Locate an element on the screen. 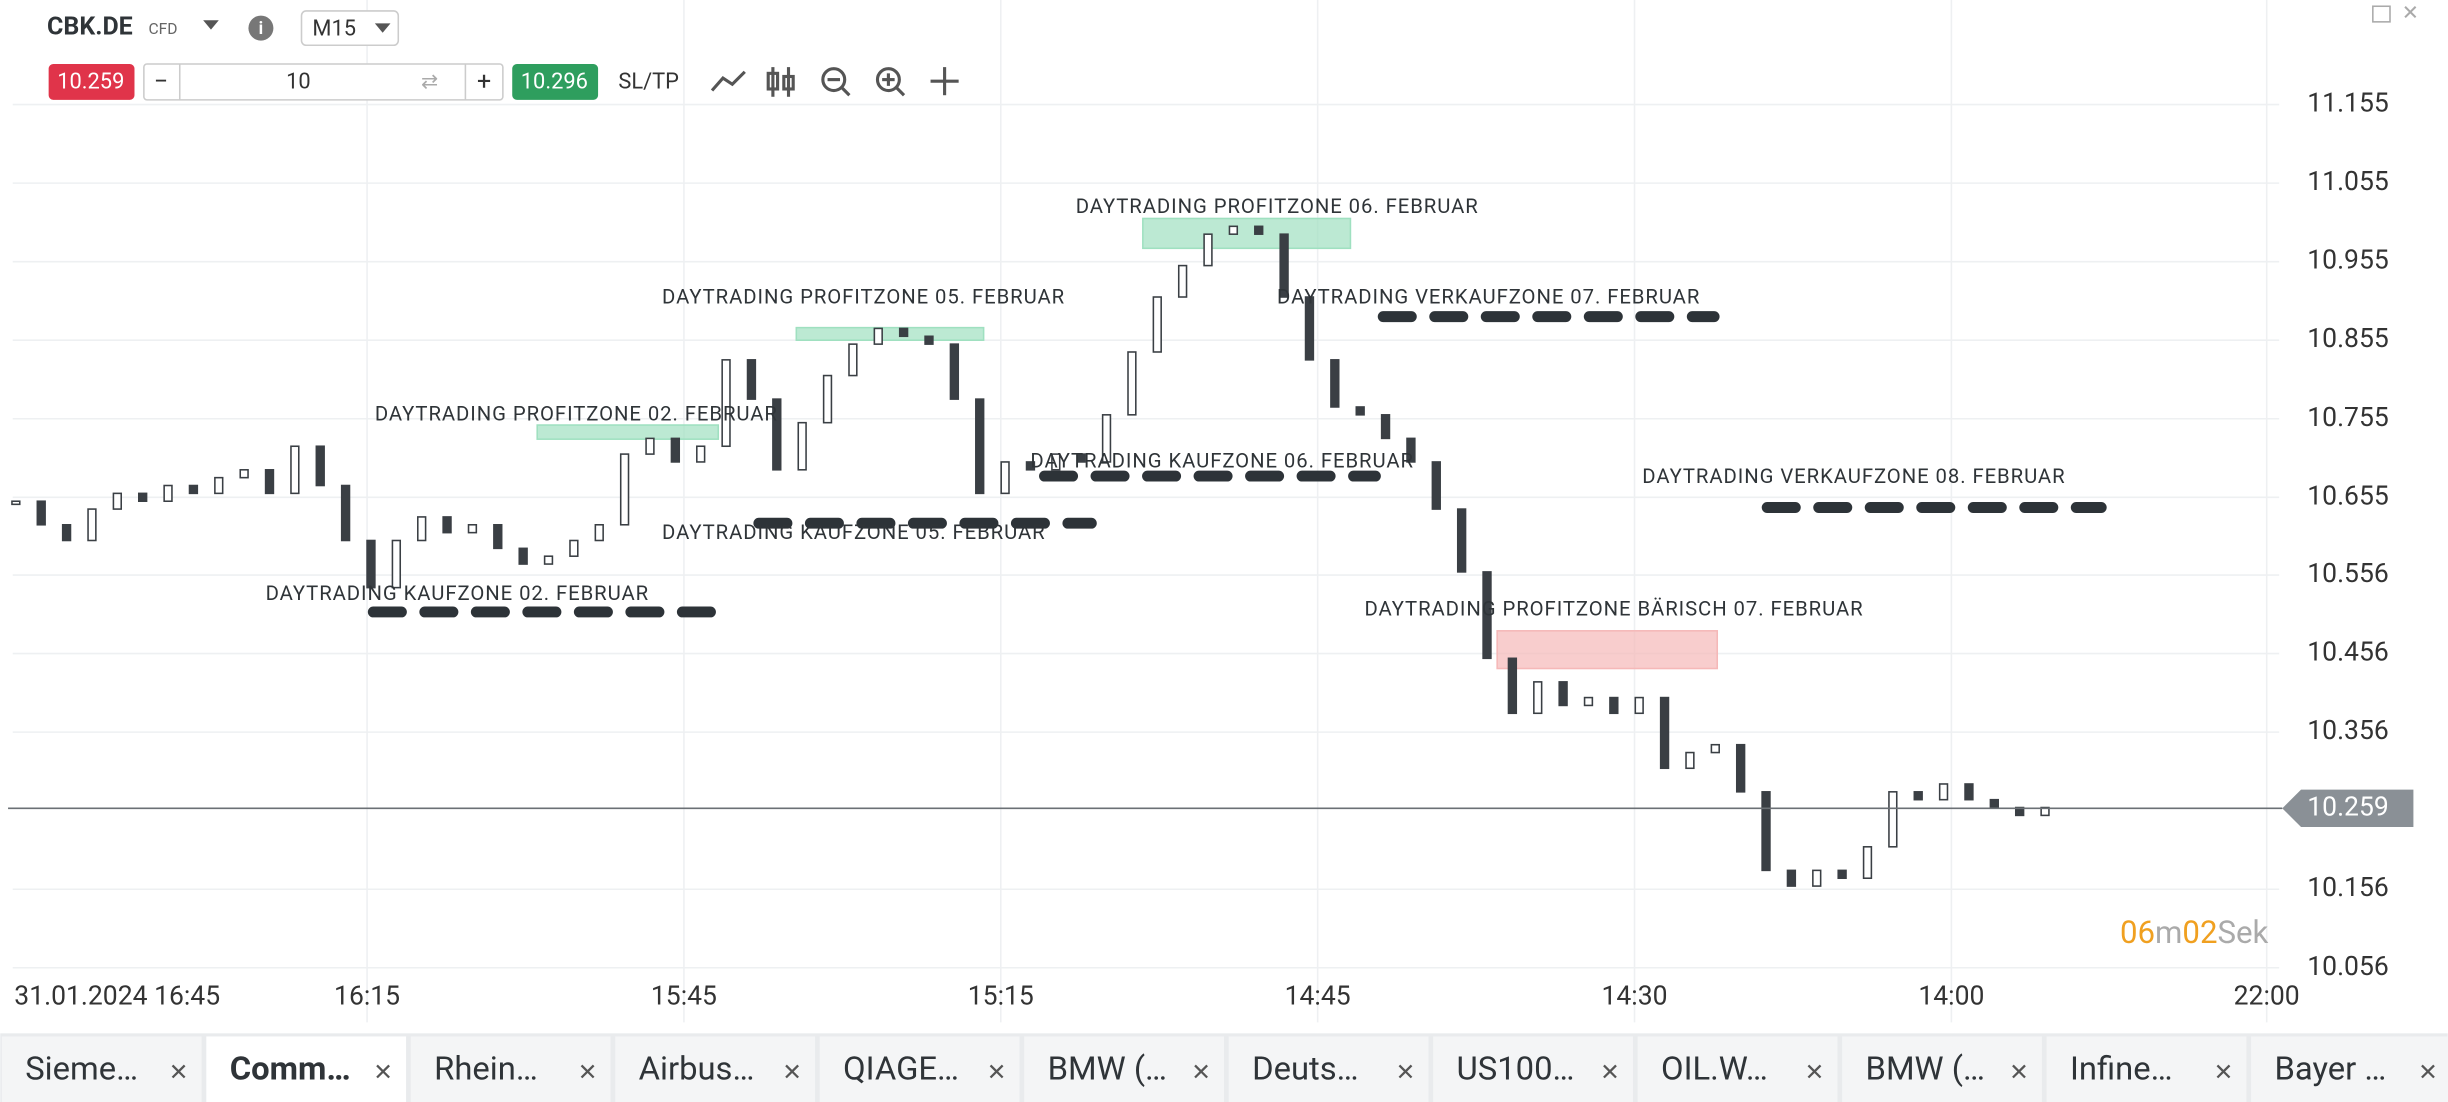 The height and width of the screenshot is (1102, 2448). close-icon: ✕ is located at coordinates (2410, 12).